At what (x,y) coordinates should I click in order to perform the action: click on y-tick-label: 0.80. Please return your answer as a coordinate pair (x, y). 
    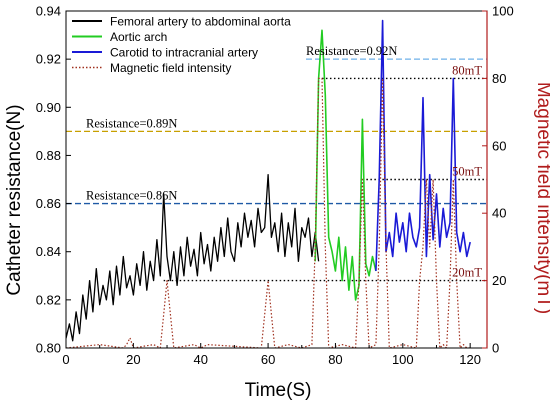
    Looking at the image, I should click on (48, 348).